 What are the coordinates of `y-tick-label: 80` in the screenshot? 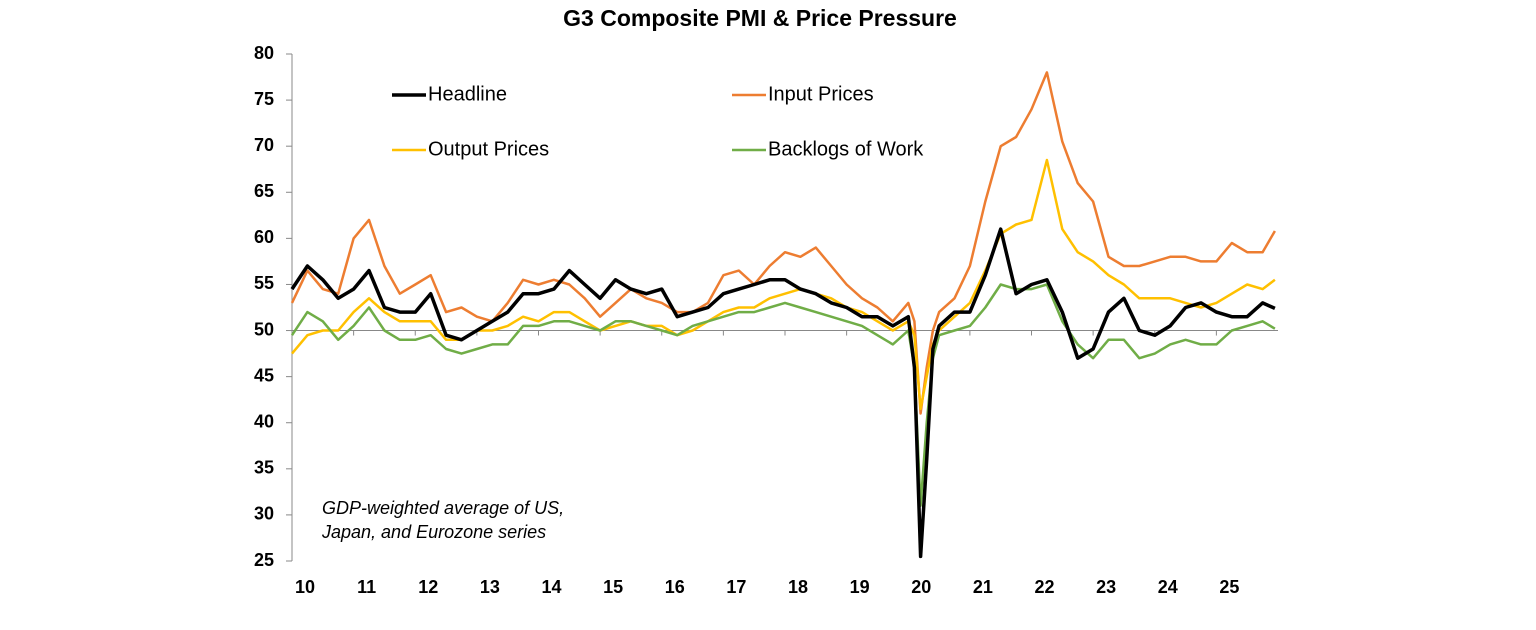 It's located at (264, 53).